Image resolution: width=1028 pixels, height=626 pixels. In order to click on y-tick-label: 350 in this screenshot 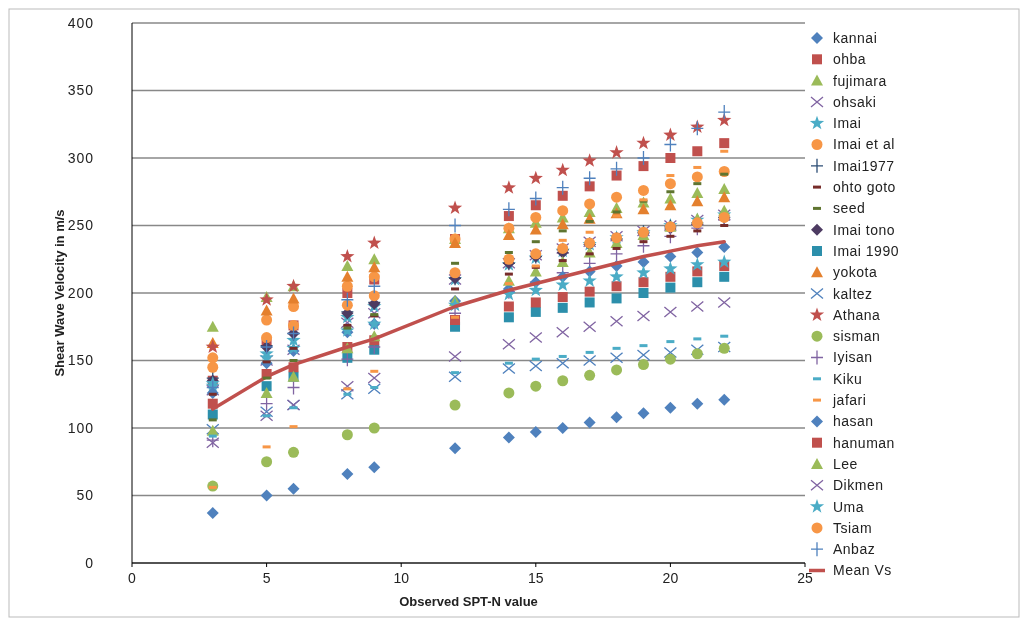, I will do `click(80, 90)`.